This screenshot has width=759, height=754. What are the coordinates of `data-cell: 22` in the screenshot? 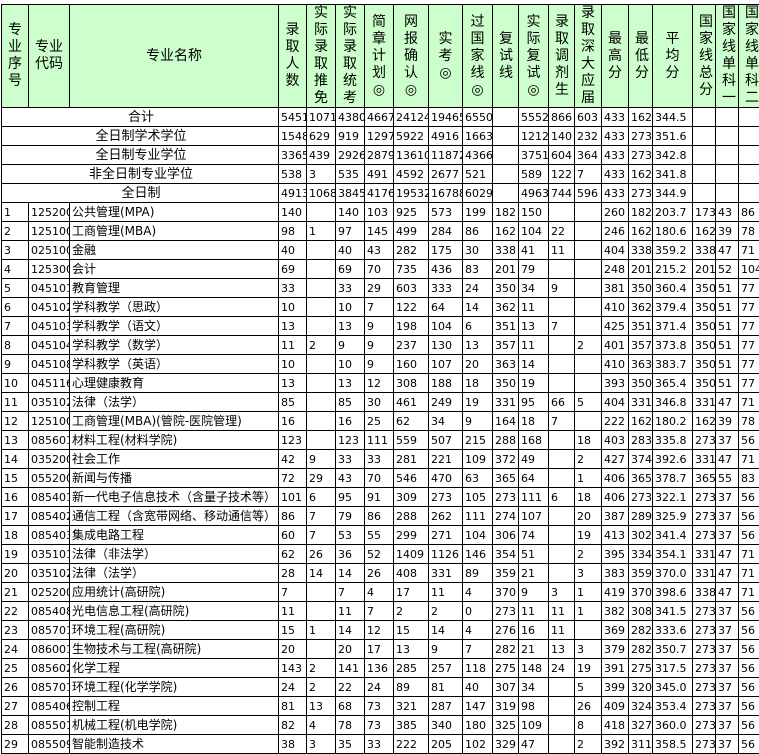 It's located at (562, 231).